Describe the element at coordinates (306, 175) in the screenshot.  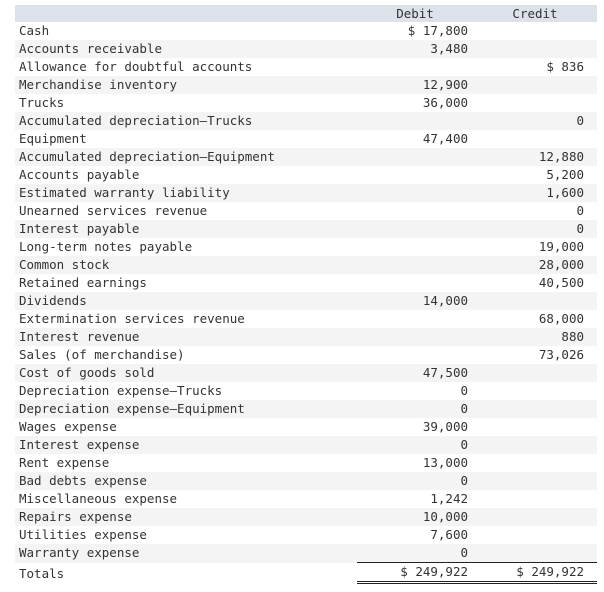
I see `table-row: Accounts payable 5,200` at that location.